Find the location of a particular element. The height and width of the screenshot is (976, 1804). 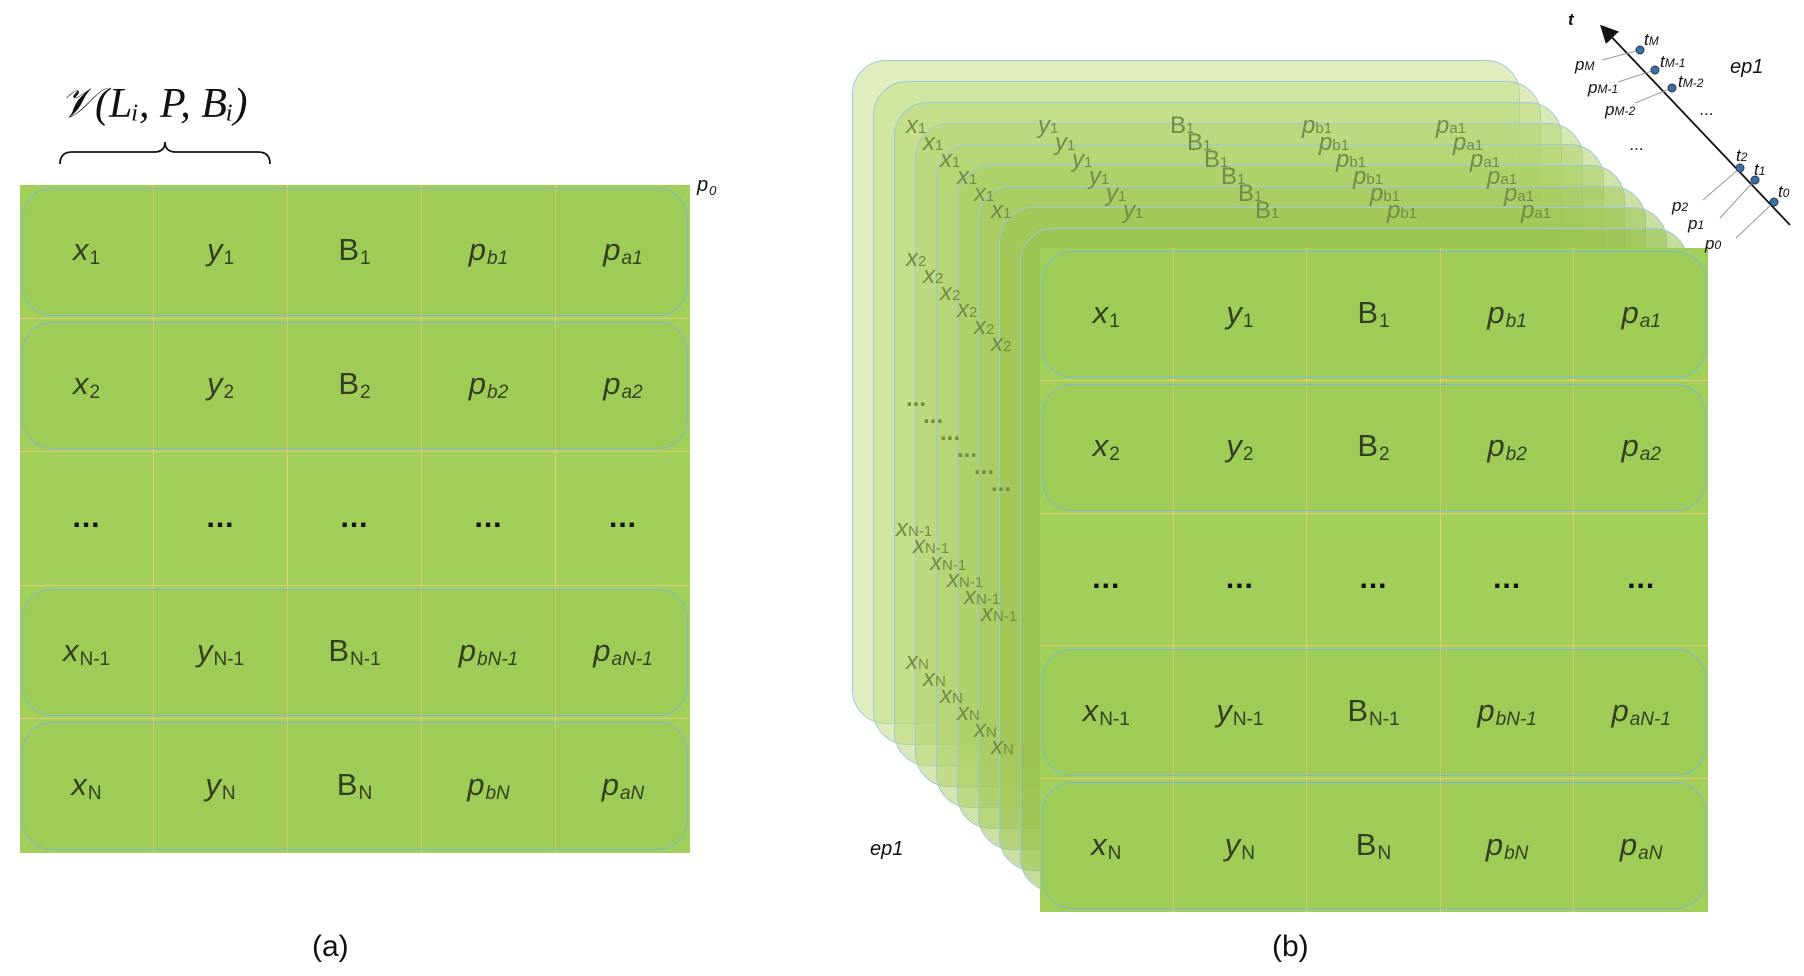

price-label: p2 is located at coordinates (1680, 205).